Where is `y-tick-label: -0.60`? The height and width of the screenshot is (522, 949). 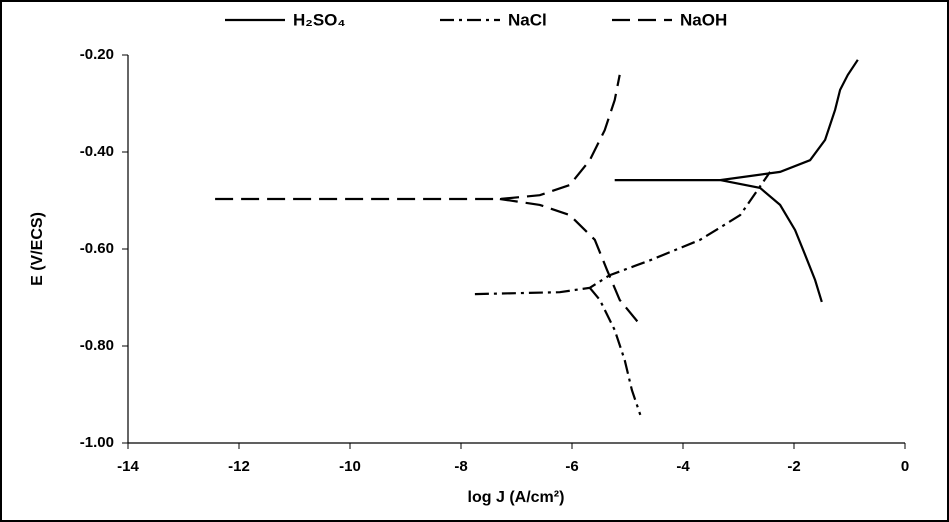
y-tick-label: -0.60 is located at coordinates (97, 248).